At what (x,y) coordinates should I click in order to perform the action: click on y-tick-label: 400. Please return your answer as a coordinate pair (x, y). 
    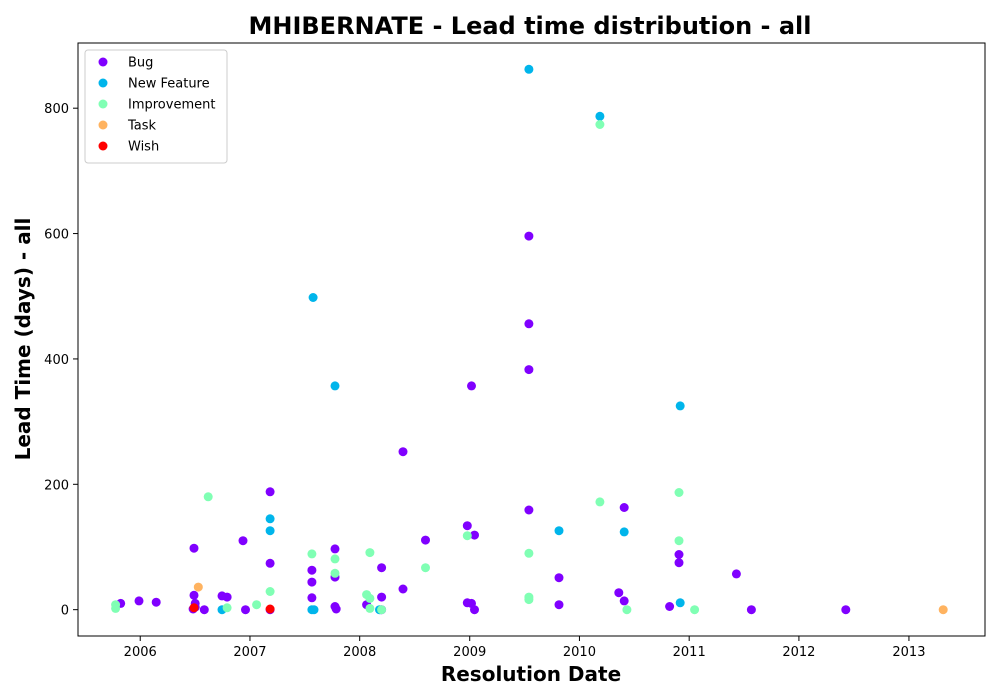
    Looking at the image, I should click on (56, 360).